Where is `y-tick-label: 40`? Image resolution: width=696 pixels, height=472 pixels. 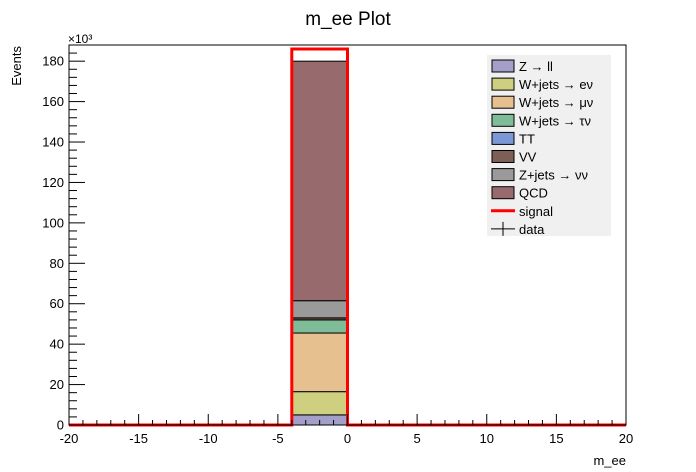
y-tick-label: 40 is located at coordinates (57, 344).